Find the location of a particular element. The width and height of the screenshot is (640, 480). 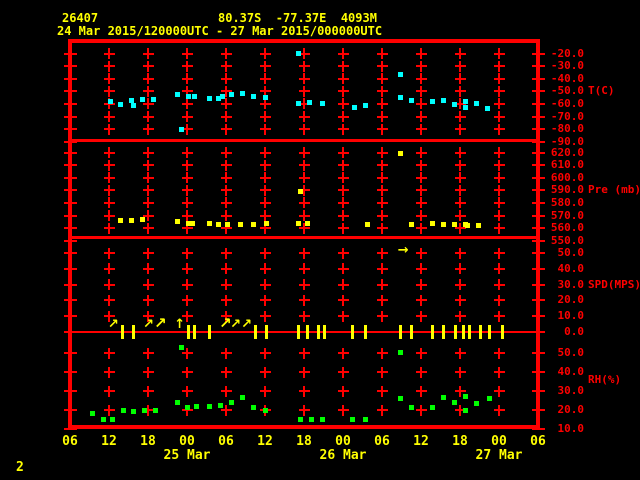

x-hour-label: 06 is located at coordinates (226, 441).